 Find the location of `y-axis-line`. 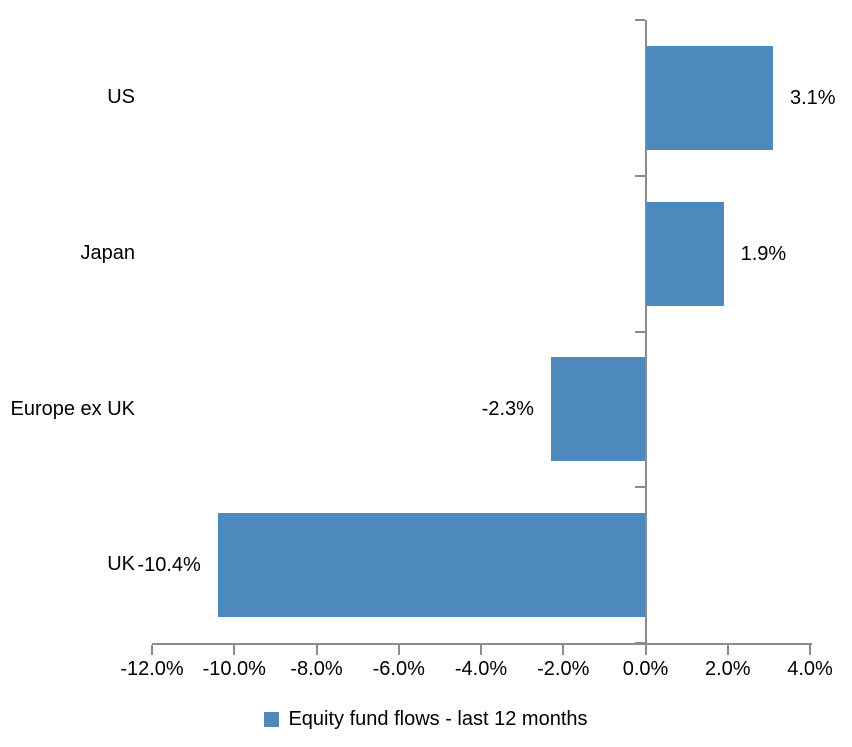

y-axis-line is located at coordinates (645, 332).